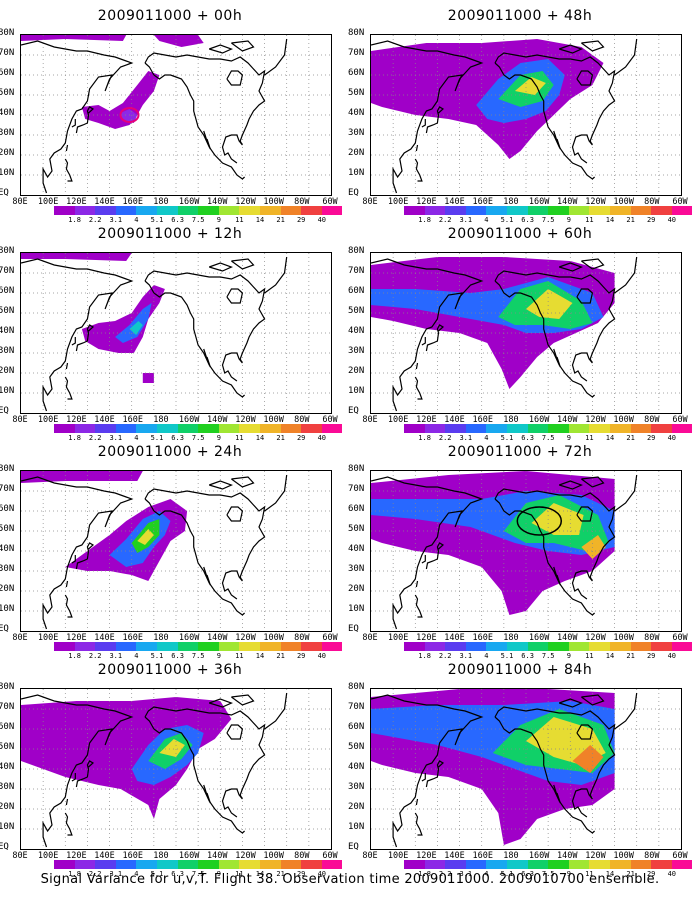 This screenshot has width=700, height=900. What do you see at coordinates (356, 549) in the screenshot?
I see `latitude-tick-label: 40N` at bounding box center [356, 549].